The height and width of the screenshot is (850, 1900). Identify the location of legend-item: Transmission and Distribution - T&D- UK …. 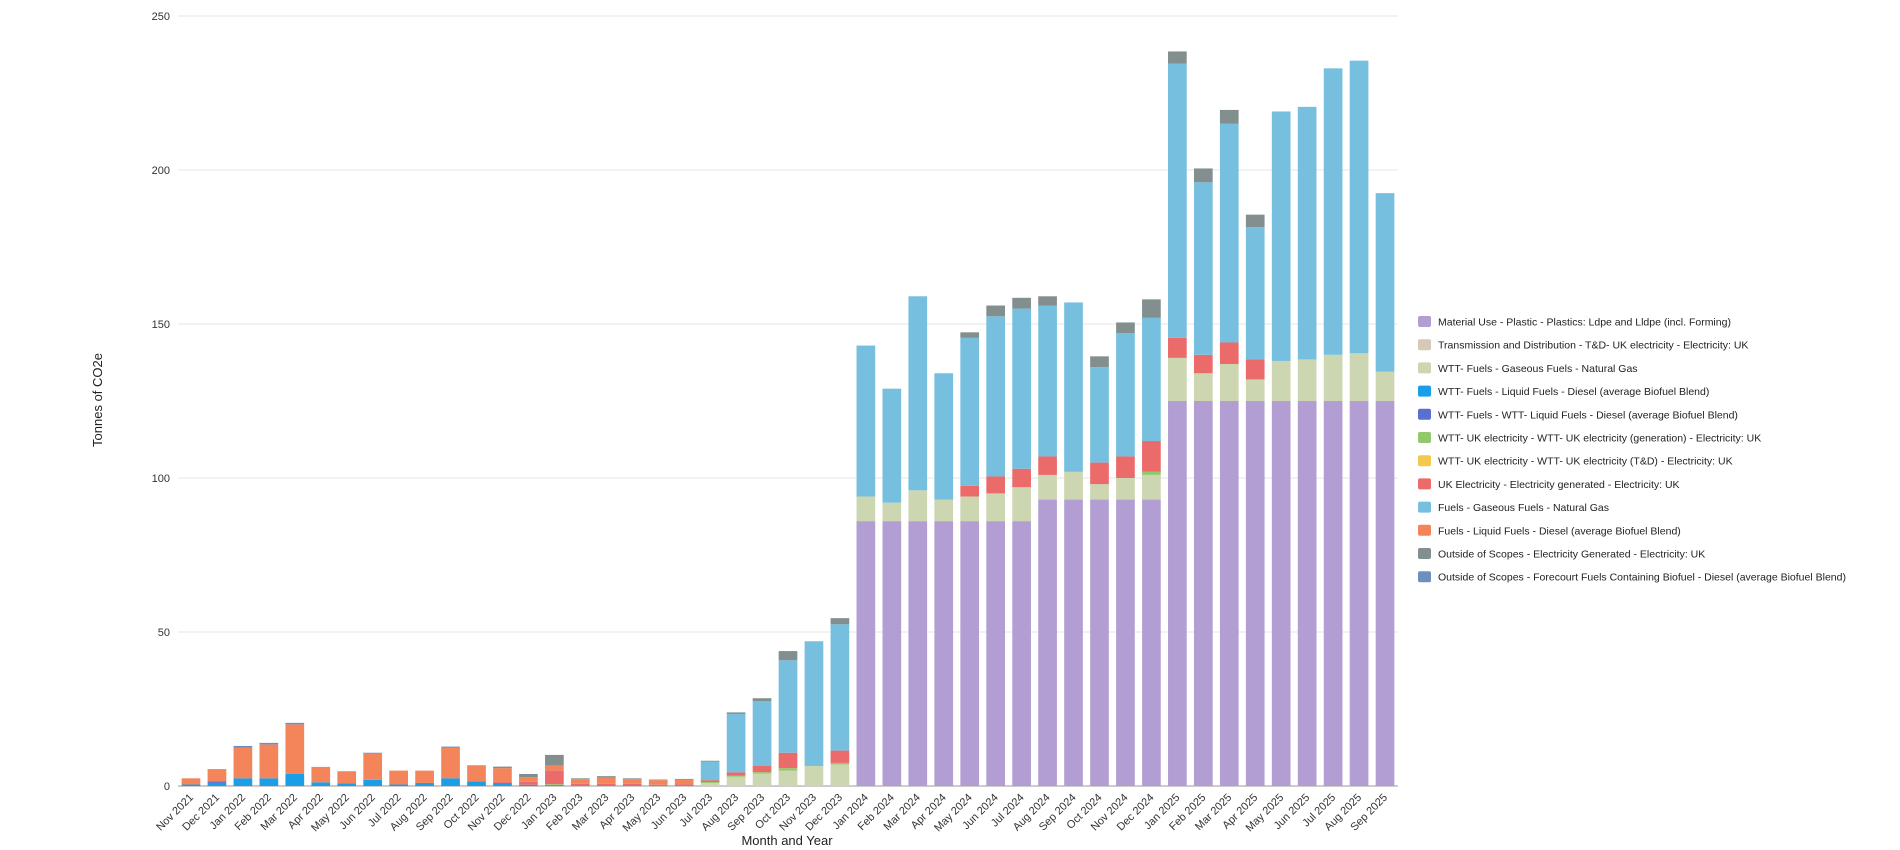
(1583, 345).